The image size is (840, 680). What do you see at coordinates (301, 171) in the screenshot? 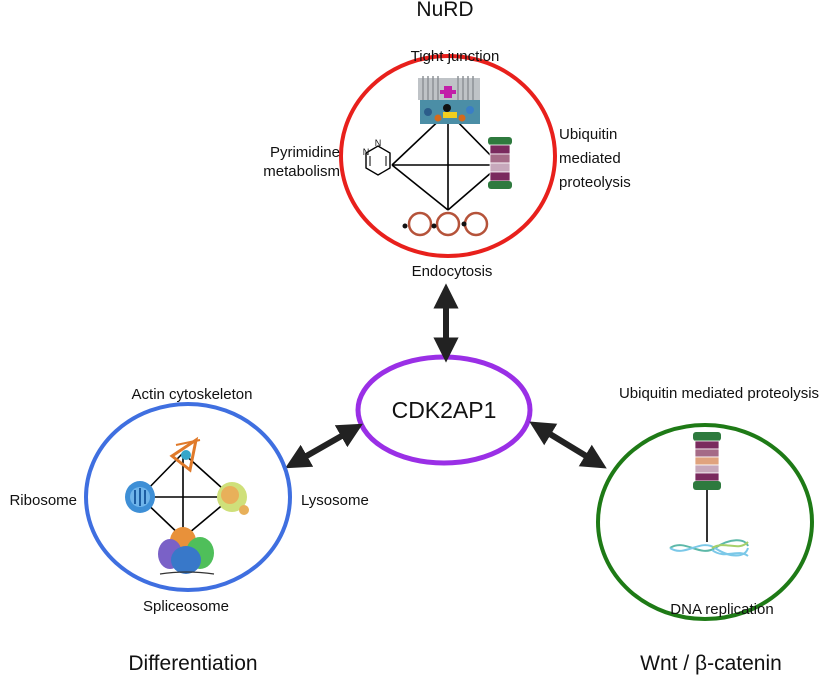
I see `left-node-label-line2: metabolism` at bounding box center [301, 171].